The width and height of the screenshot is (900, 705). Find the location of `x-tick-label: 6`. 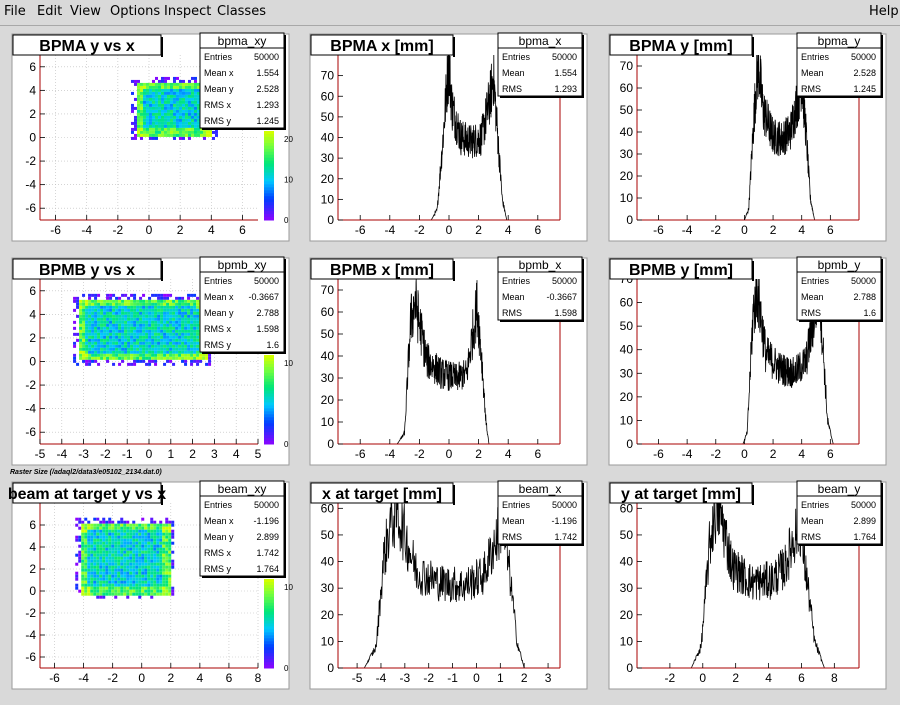

x-tick-label: 6 is located at coordinates (537, 454).